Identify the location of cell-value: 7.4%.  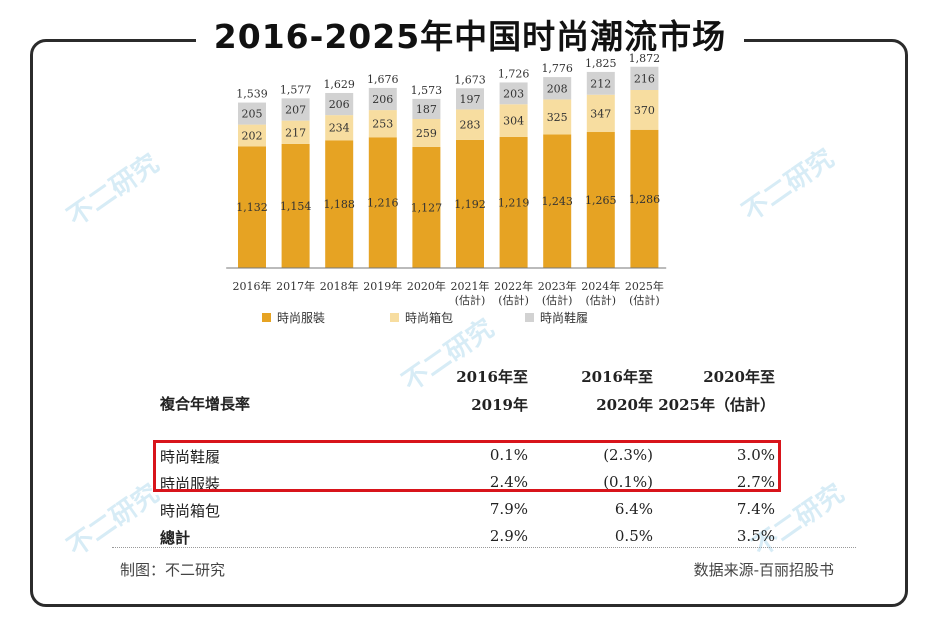
(755, 509).